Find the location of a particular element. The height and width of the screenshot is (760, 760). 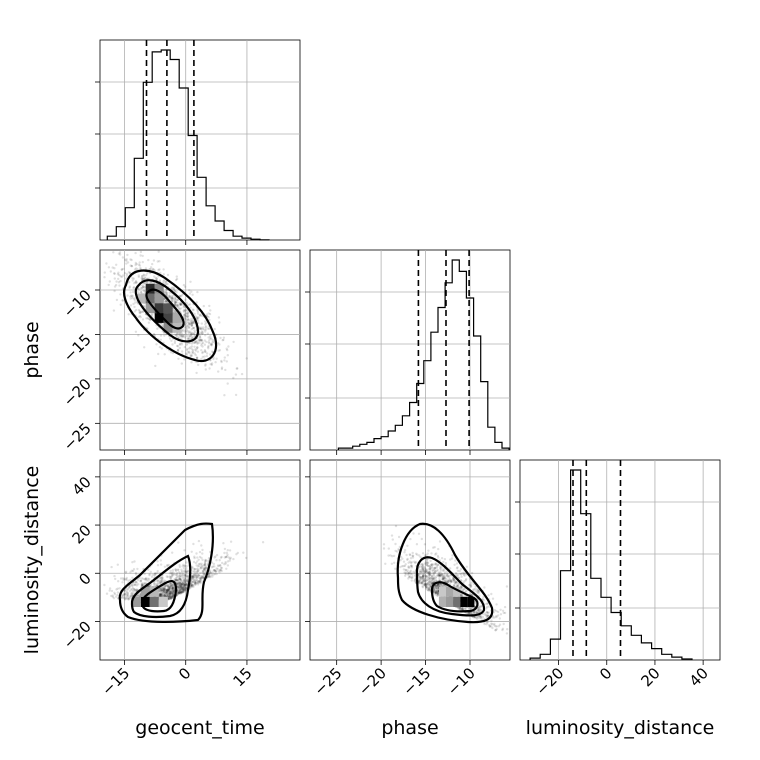

contour-inner is located at coordinates (454, 597).